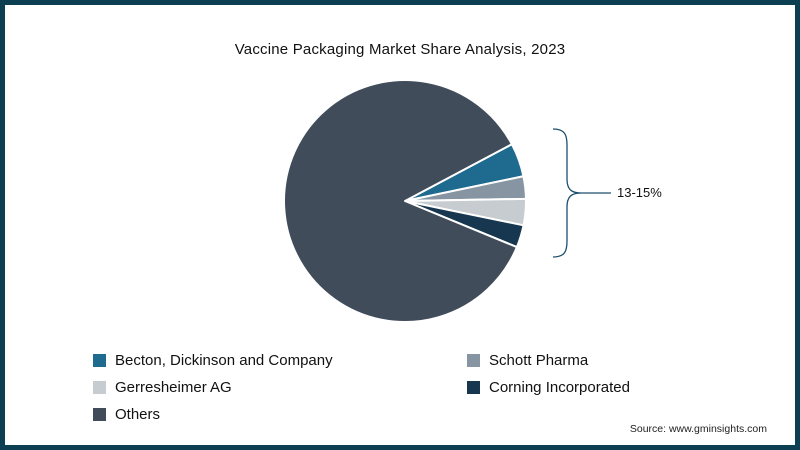 Image resolution: width=800 pixels, height=450 pixels. I want to click on legend-item-gerresheimer: Gerresheimer AG, so click(280, 387).